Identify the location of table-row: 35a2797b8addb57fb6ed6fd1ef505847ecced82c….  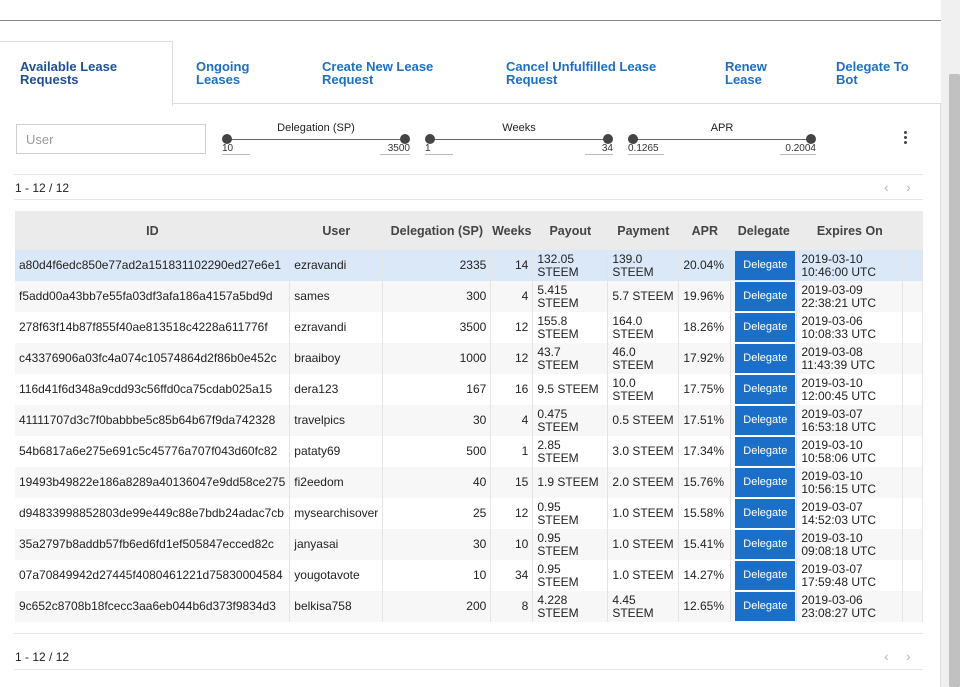
(469, 544).